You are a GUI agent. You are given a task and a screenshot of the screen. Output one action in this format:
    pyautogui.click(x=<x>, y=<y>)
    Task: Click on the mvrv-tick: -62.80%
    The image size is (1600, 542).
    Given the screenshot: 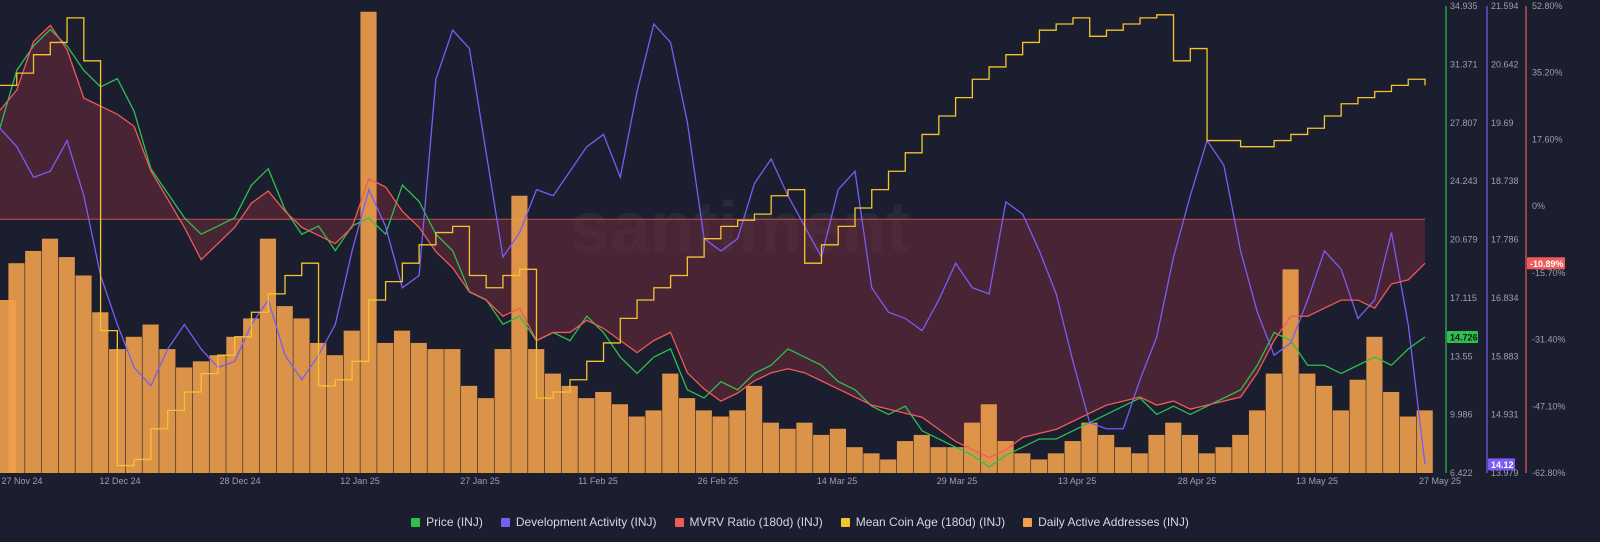 What is the action you would take?
    pyautogui.click(x=1549, y=473)
    